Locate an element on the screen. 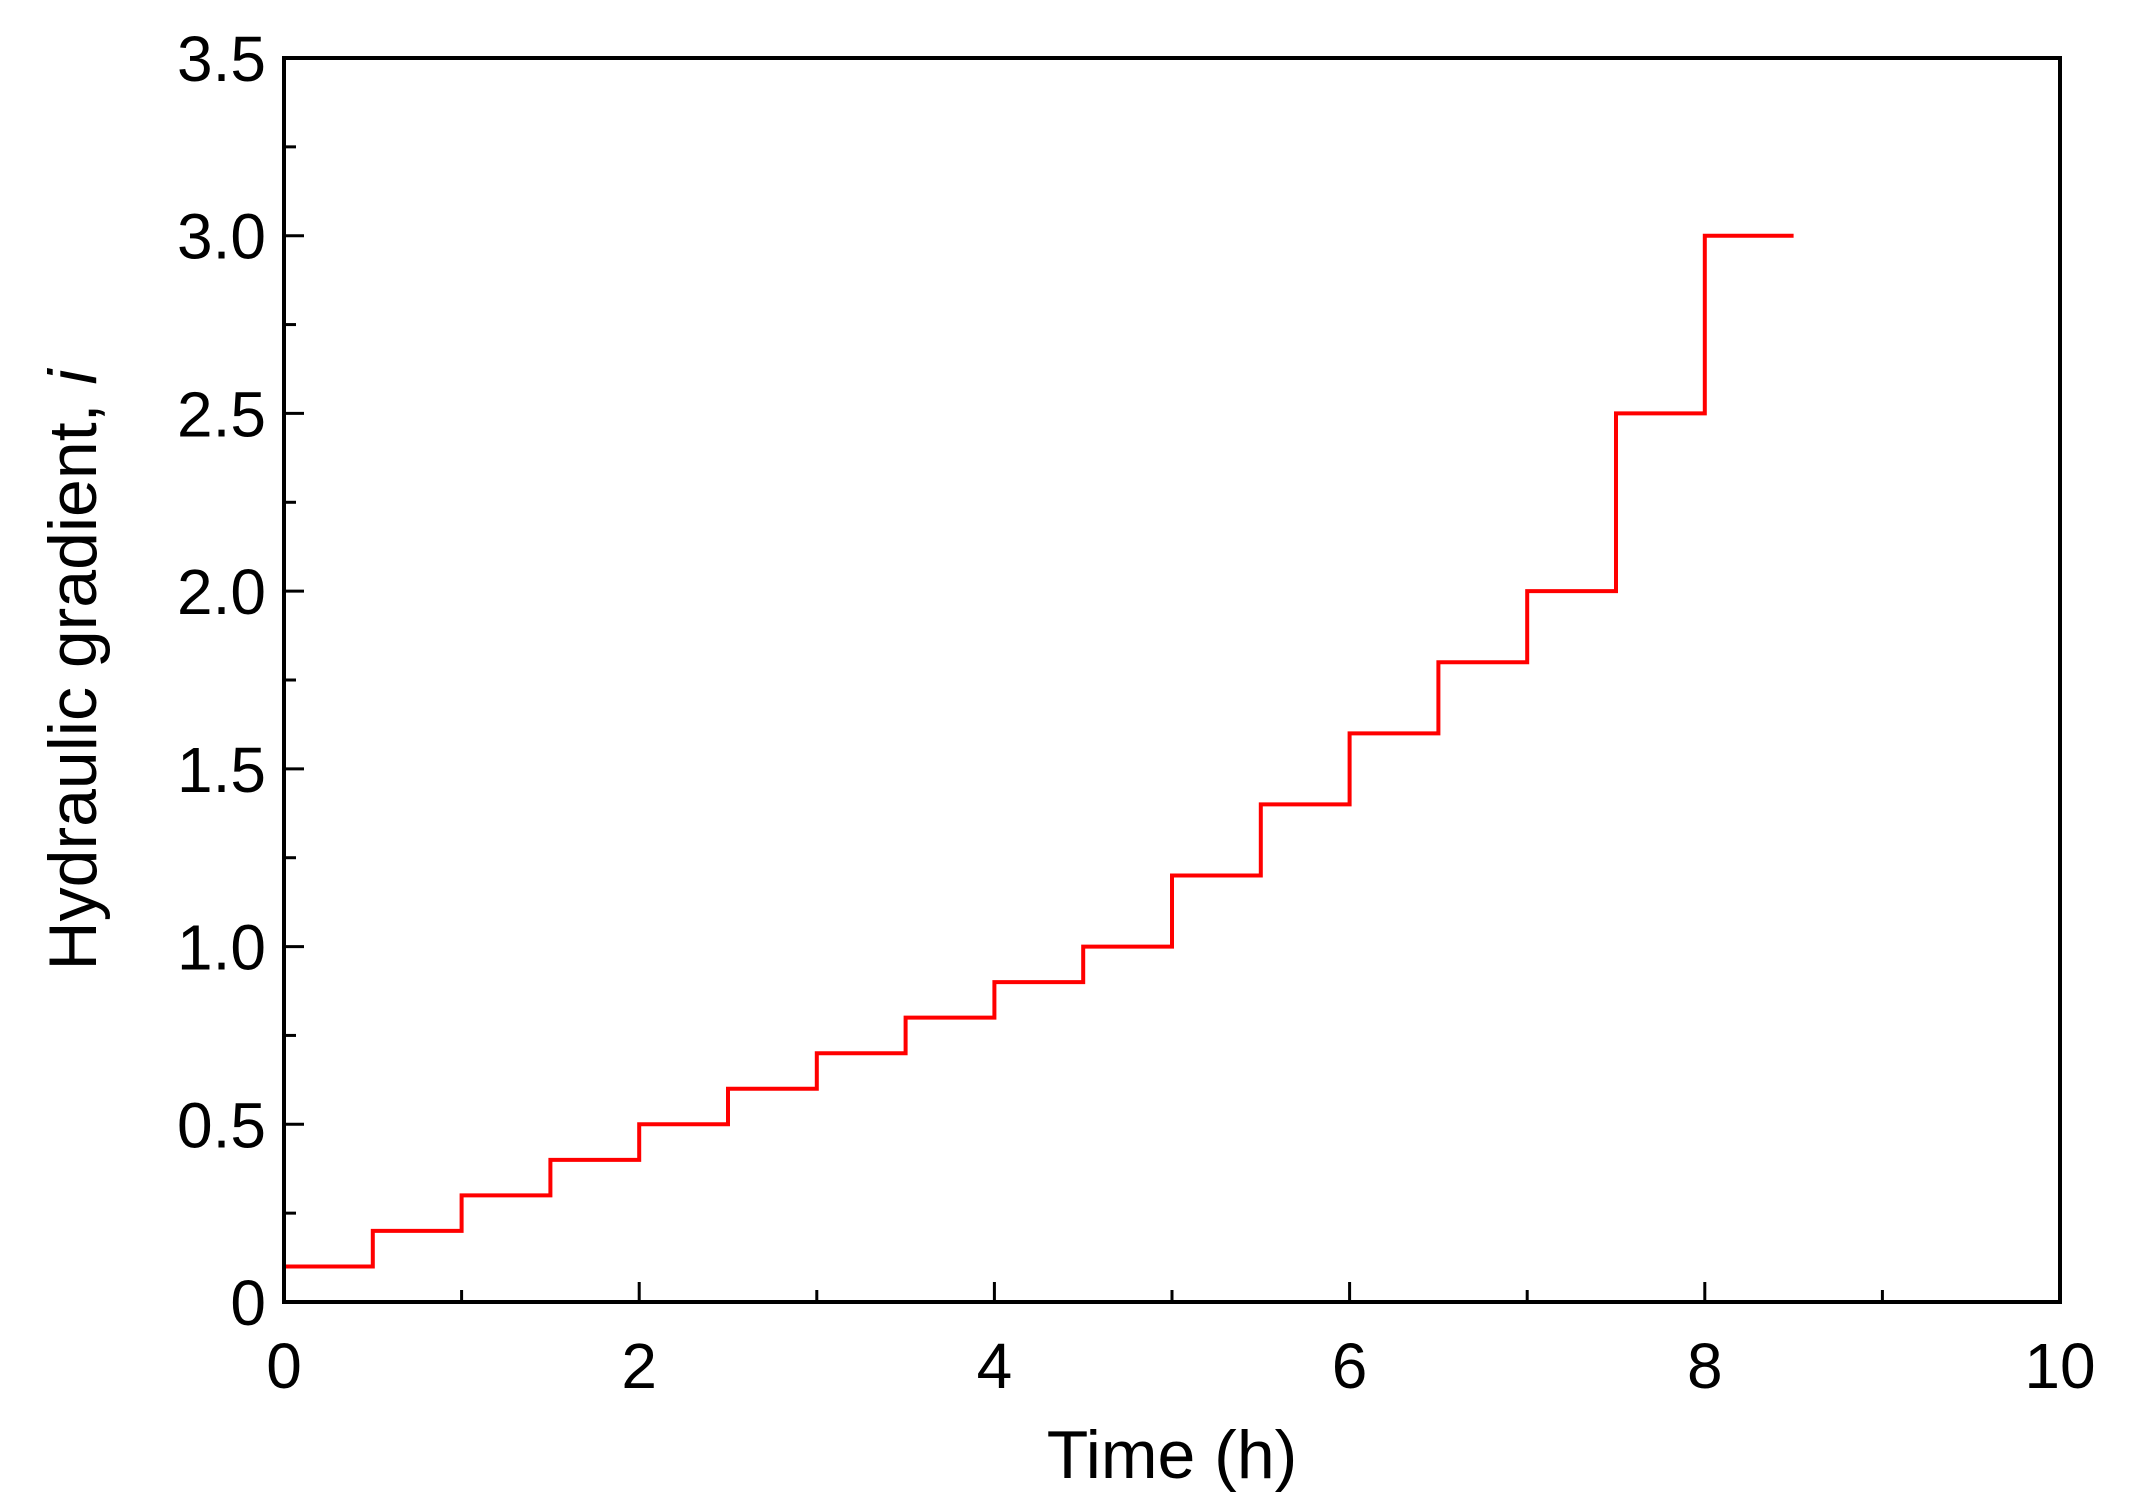 This screenshot has height=1510, width=2133. y-axis-title: Hydraulic gradient, i is located at coordinates (73, 669).